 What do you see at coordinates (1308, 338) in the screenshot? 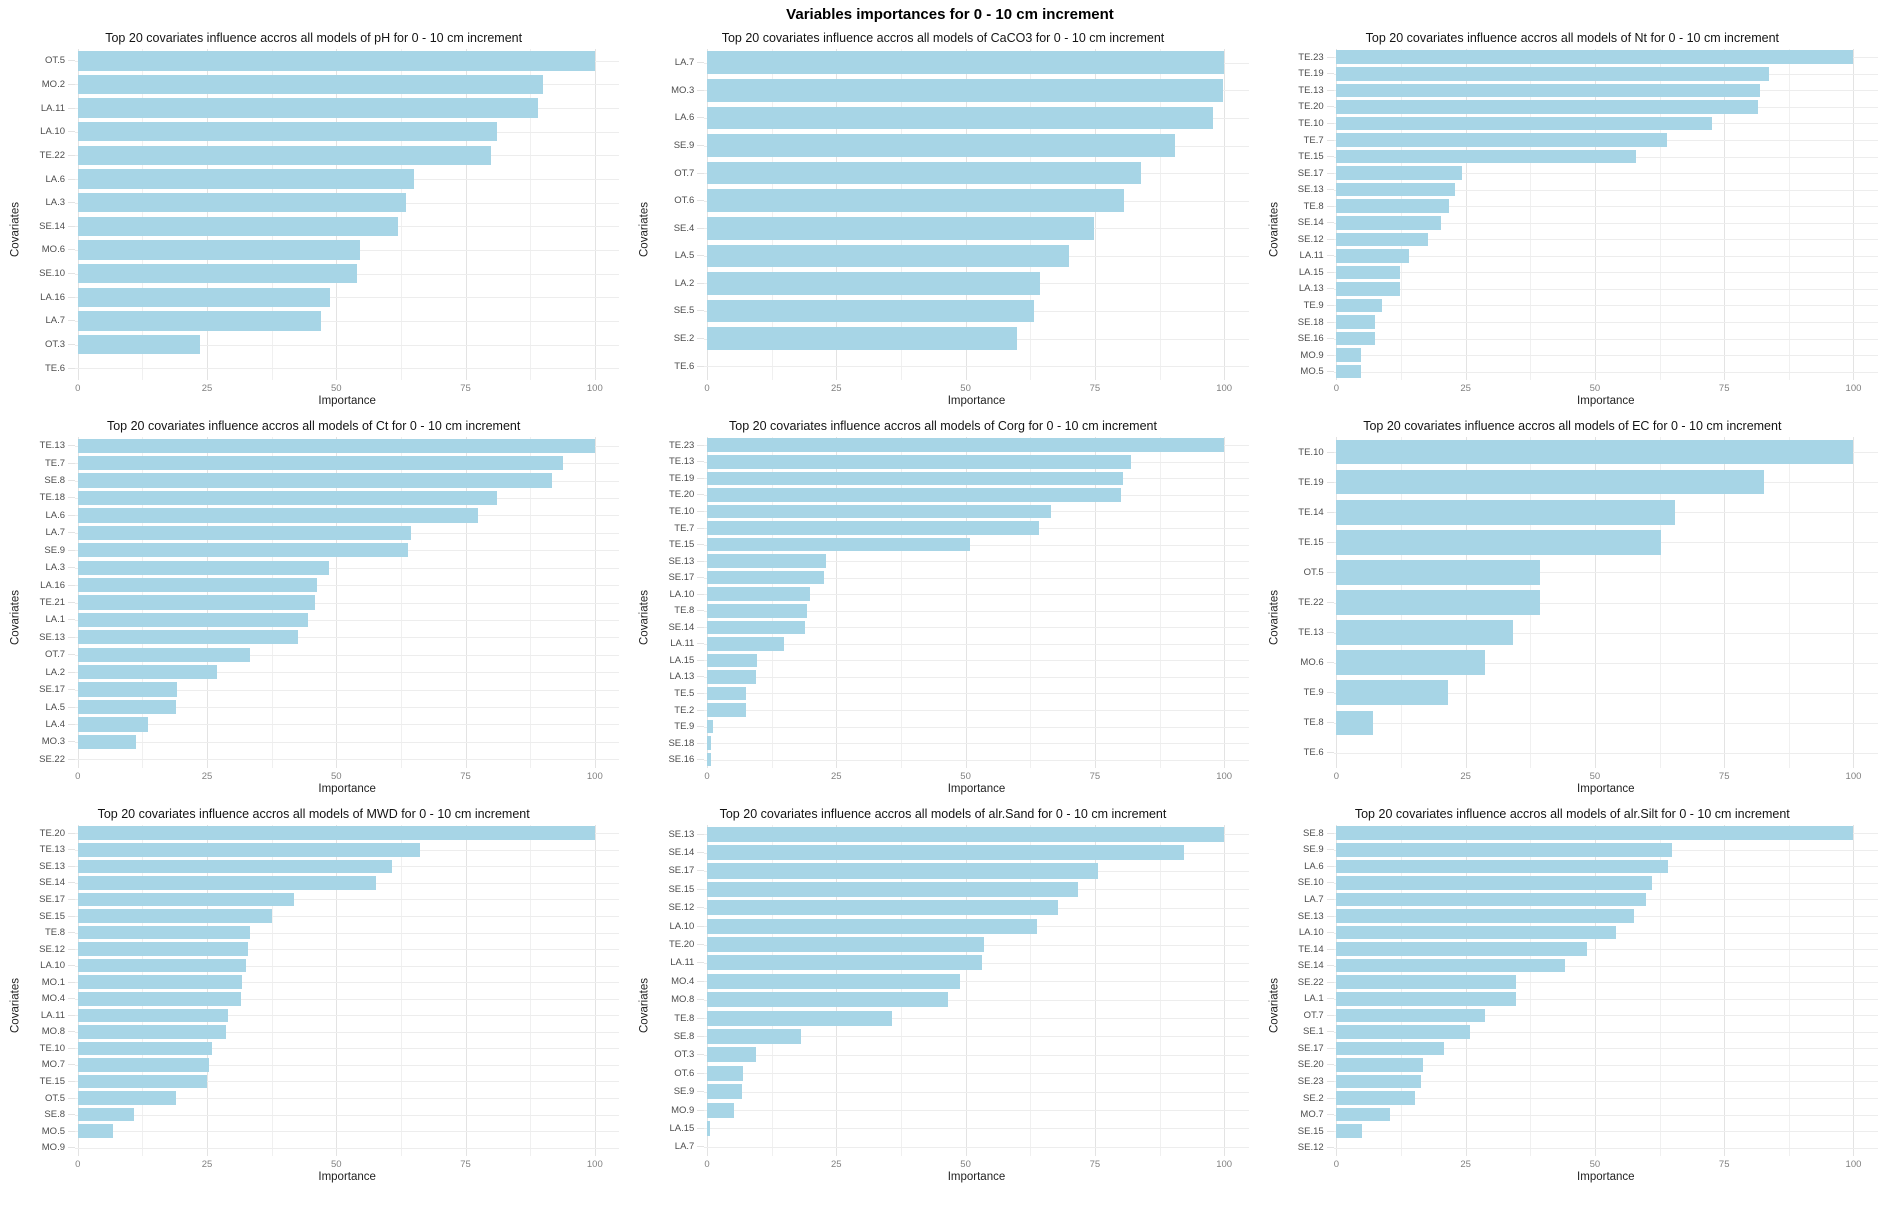
I see `y-tick-label: SE.16` at bounding box center [1308, 338].